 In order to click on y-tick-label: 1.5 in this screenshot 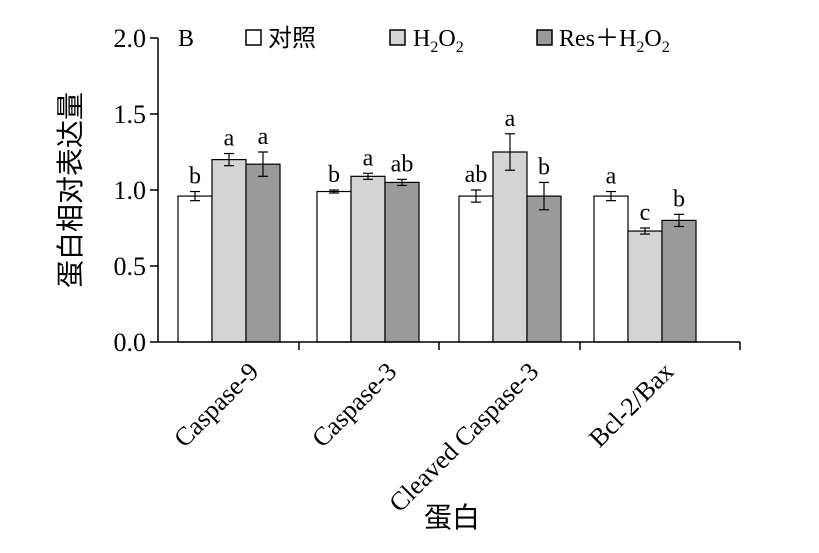, I will do `click(130, 114)`.